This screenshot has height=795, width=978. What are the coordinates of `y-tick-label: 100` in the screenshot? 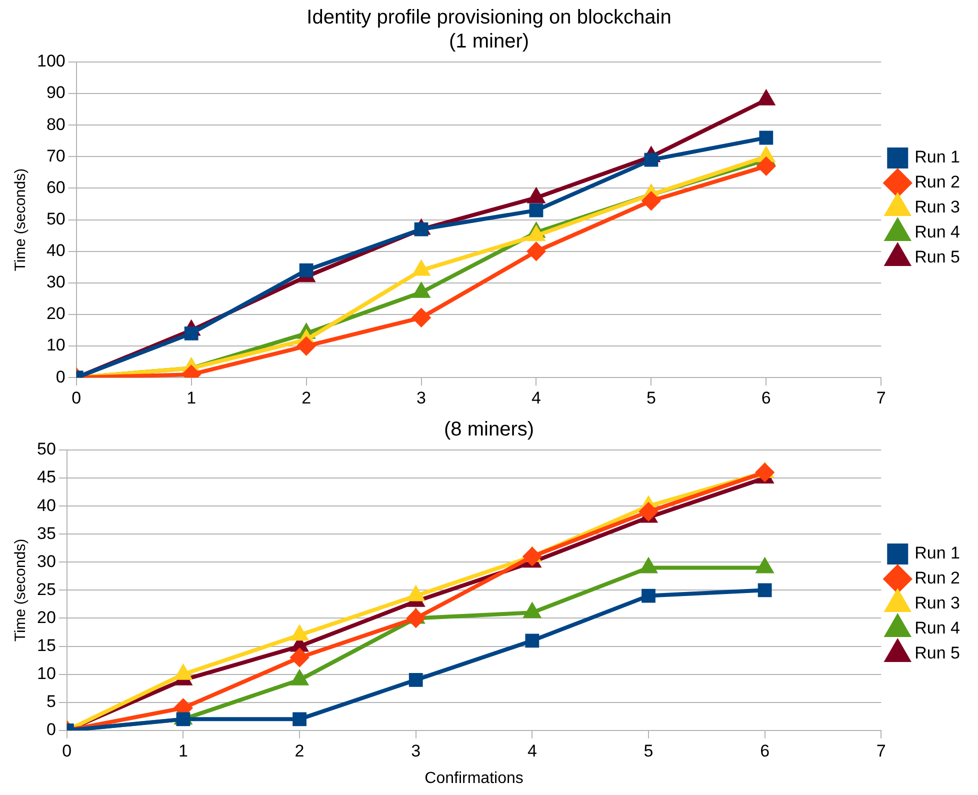 It's located at (51, 61).